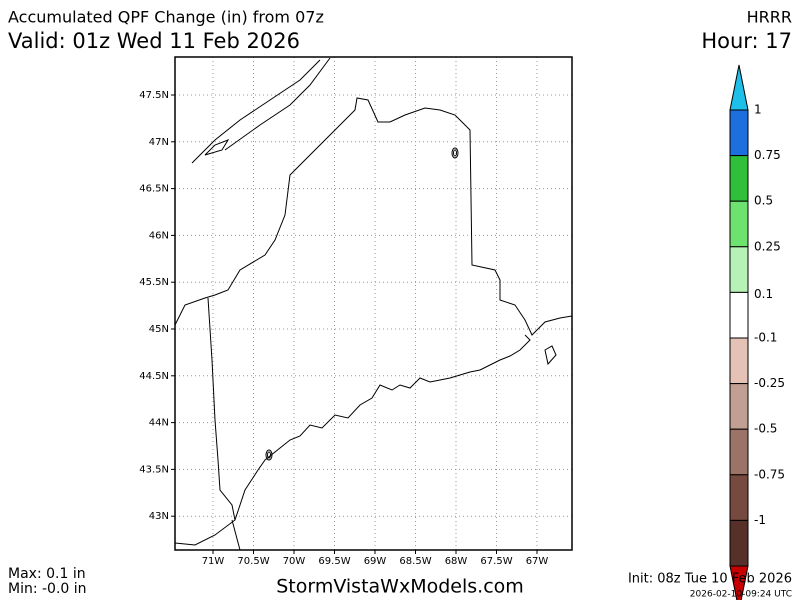 The image size is (800, 600). I want to click on colorbar-label: -0.25, so click(769, 383).